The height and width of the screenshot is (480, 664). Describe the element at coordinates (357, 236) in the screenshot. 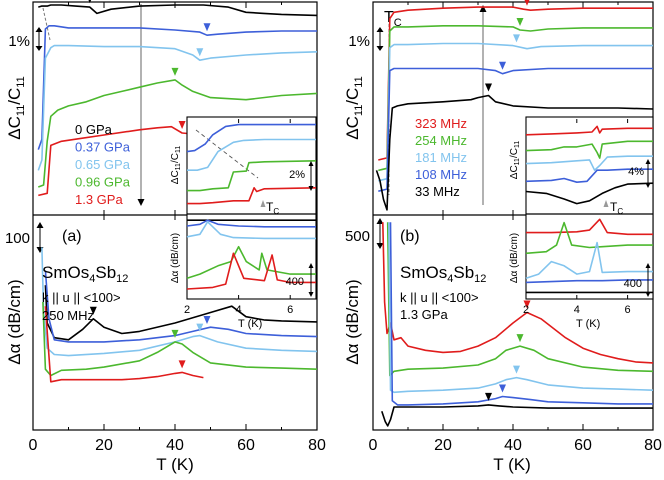

I see `panel-b-bottom-scale-bar-label: 500` at that location.